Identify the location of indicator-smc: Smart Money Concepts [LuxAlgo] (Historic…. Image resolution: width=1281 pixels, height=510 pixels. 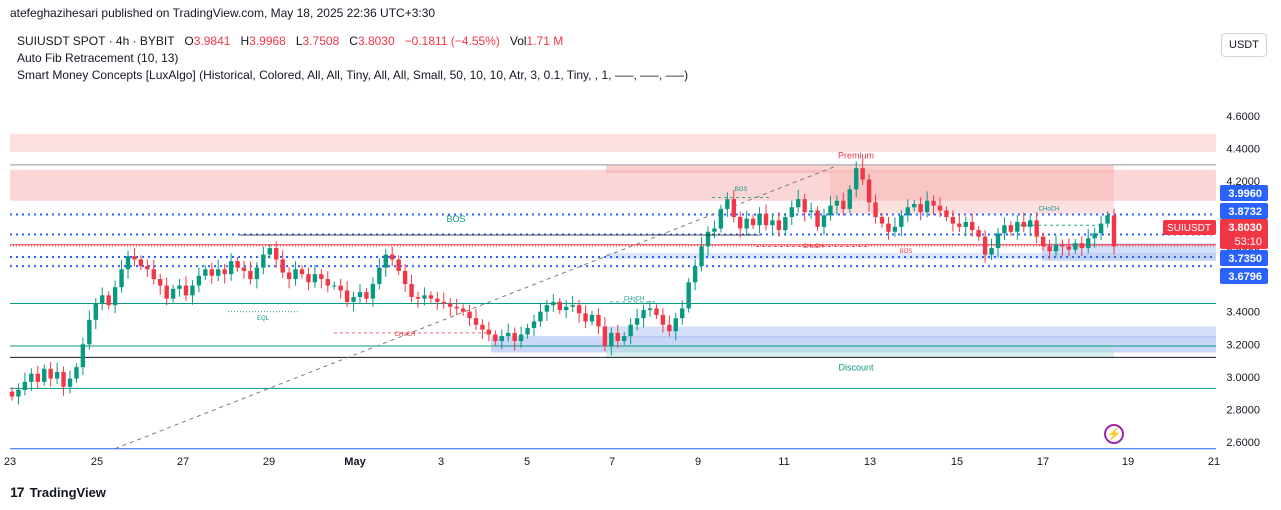
(353, 75).